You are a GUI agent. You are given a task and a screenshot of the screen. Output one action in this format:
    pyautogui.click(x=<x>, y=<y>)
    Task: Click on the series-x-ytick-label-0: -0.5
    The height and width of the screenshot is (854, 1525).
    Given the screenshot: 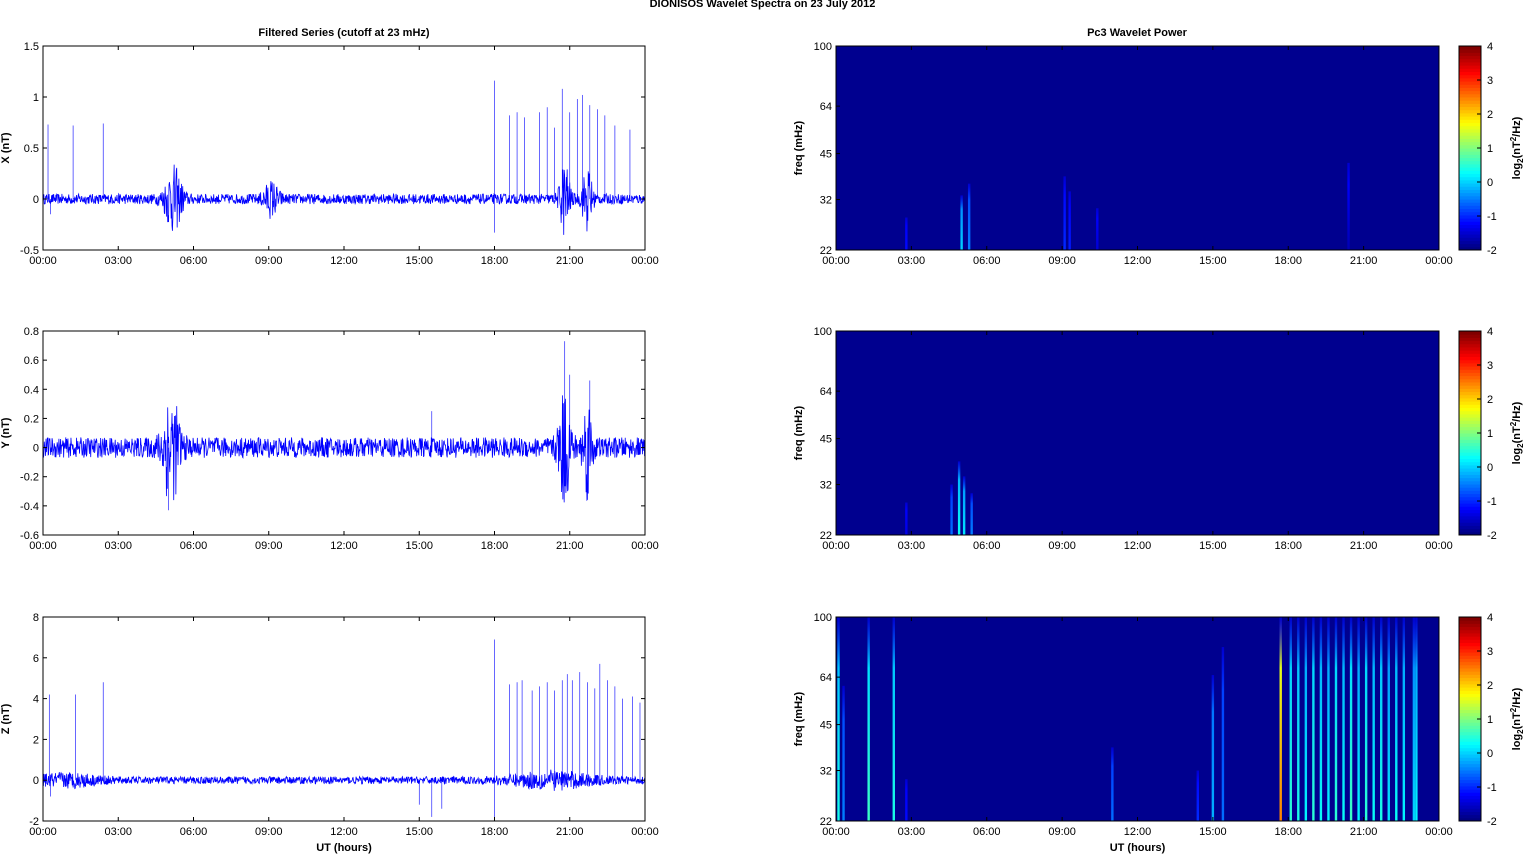 What is the action you would take?
    pyautogui.click(x=29, y=251)
    